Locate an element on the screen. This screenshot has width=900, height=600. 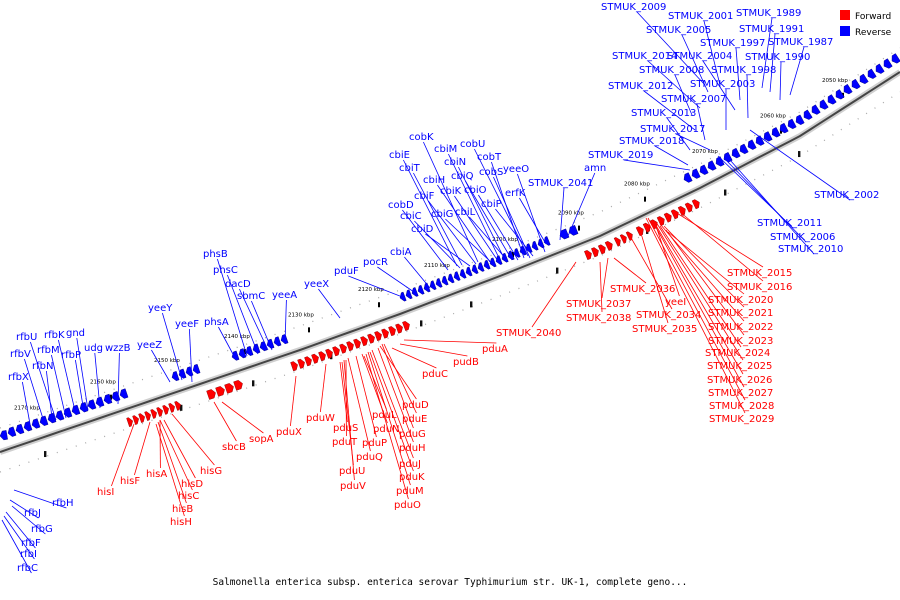
reverse-gene-label: STMUK_2008 is located at coordinates (671, 70).